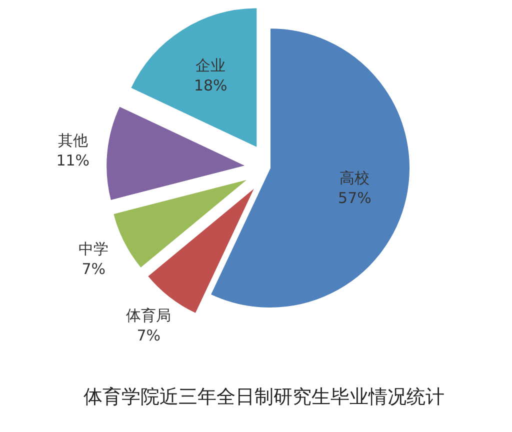 The image size is (512, 432). I want to click on data-label: 18%, so click(211, 85).